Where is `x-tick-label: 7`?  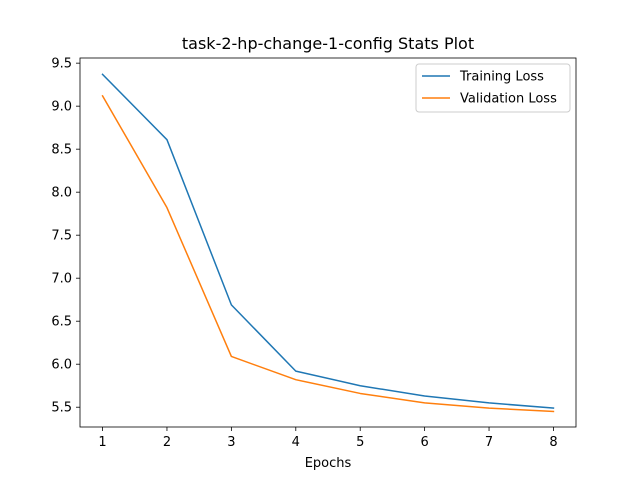 x-tick-label: 7 is located at coordinates (489, 442).